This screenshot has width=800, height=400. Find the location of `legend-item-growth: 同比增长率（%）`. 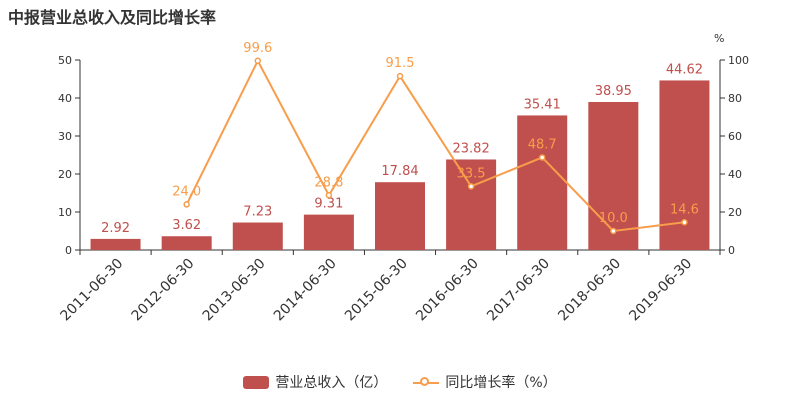

legend-item-growth: 同比增长率（%） is located at coordinates (485, 382).